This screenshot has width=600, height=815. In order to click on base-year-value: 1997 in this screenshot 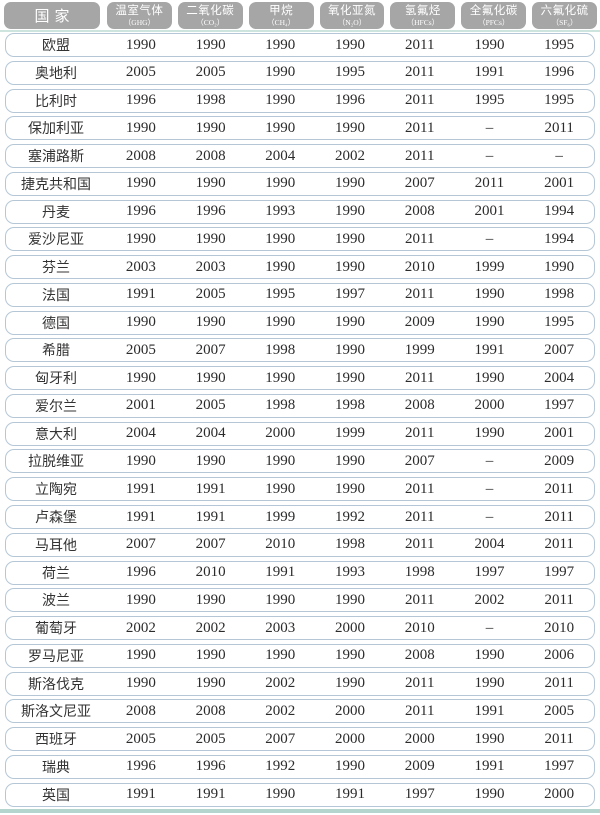, I will do `click(559, 572)`.